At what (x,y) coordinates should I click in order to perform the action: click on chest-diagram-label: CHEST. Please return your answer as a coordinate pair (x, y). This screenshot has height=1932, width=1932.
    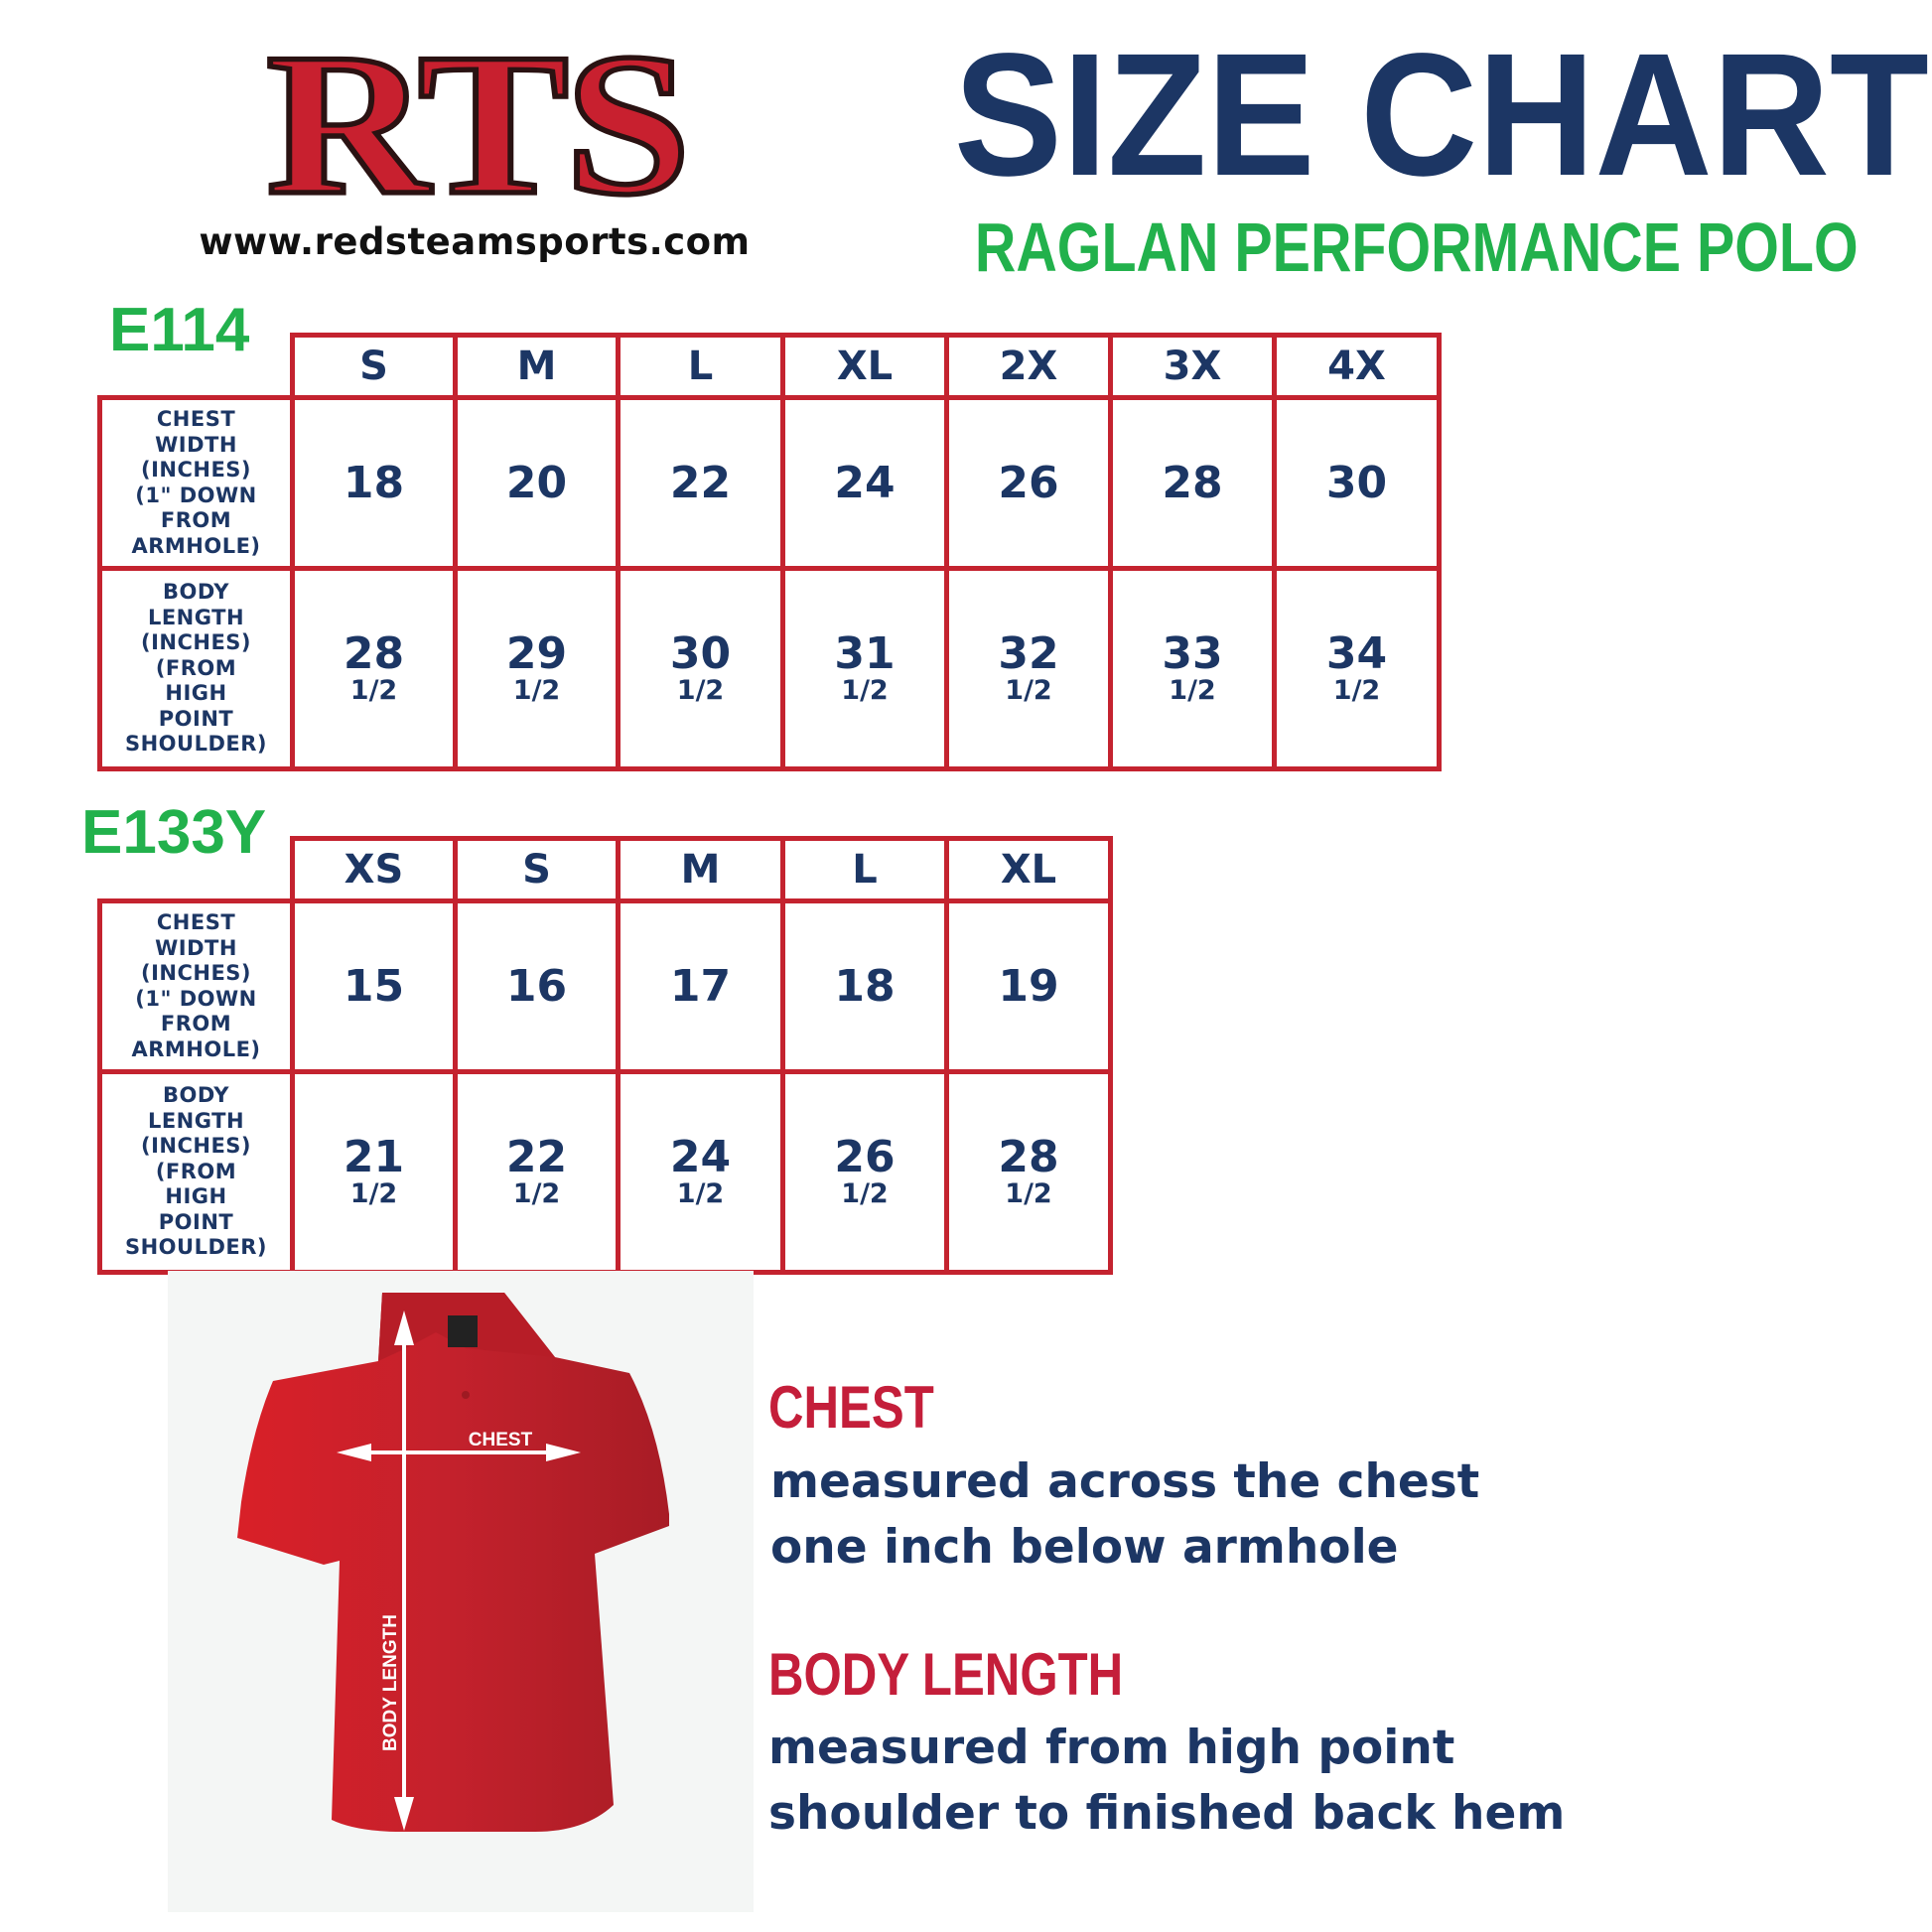
    Looking at the image, I should click on (501, 1440).